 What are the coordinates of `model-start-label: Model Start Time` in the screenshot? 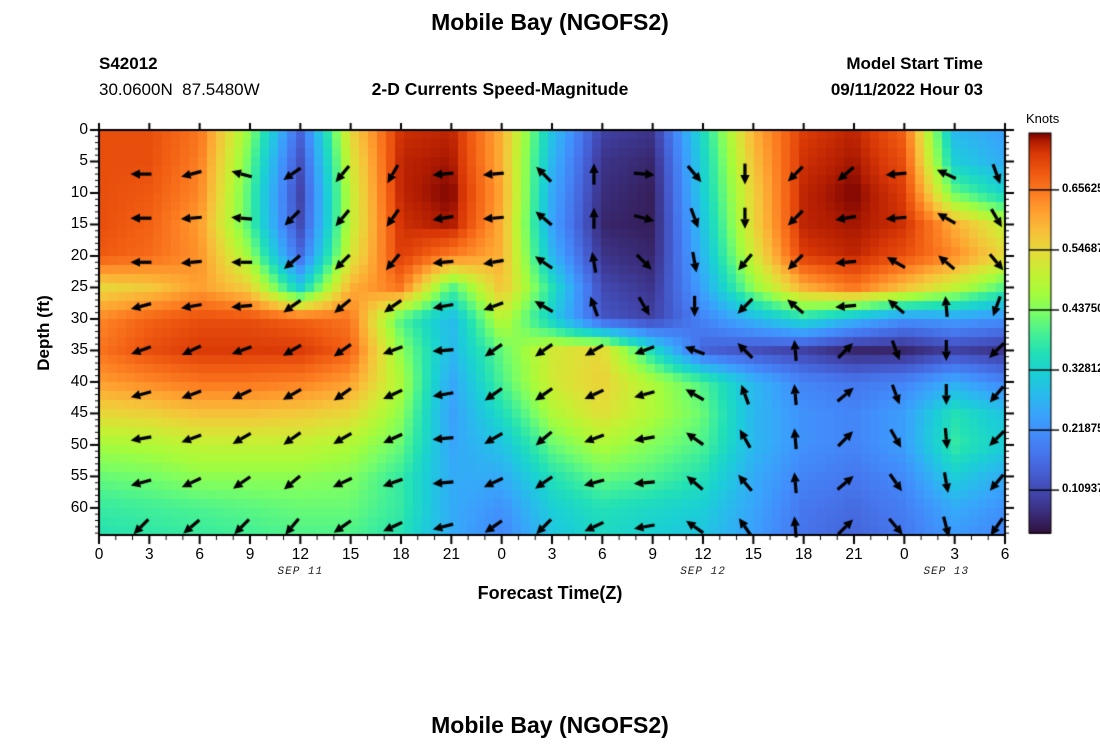 It's located at (914, 63).